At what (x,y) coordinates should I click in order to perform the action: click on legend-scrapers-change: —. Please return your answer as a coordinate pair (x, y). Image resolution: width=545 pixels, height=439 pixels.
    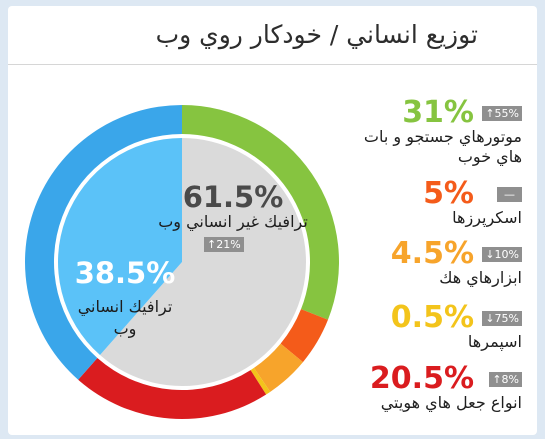
    Looking at the image, I should click on (509, 194).